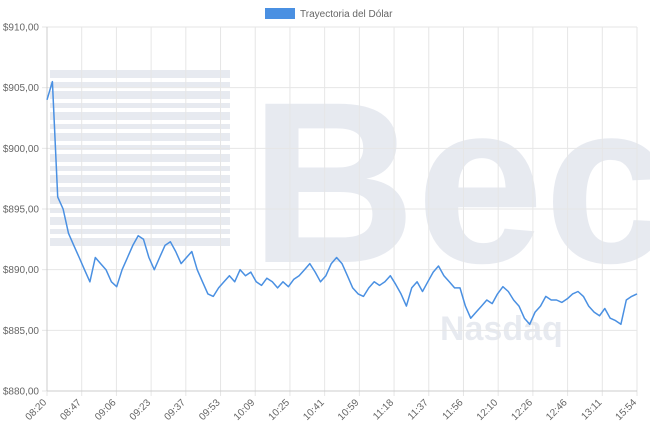 The image size is (650, 429). Describe the element at coordinates (71, 410) in the screenshot. I see `x-tick-label: 08:47` at that location.